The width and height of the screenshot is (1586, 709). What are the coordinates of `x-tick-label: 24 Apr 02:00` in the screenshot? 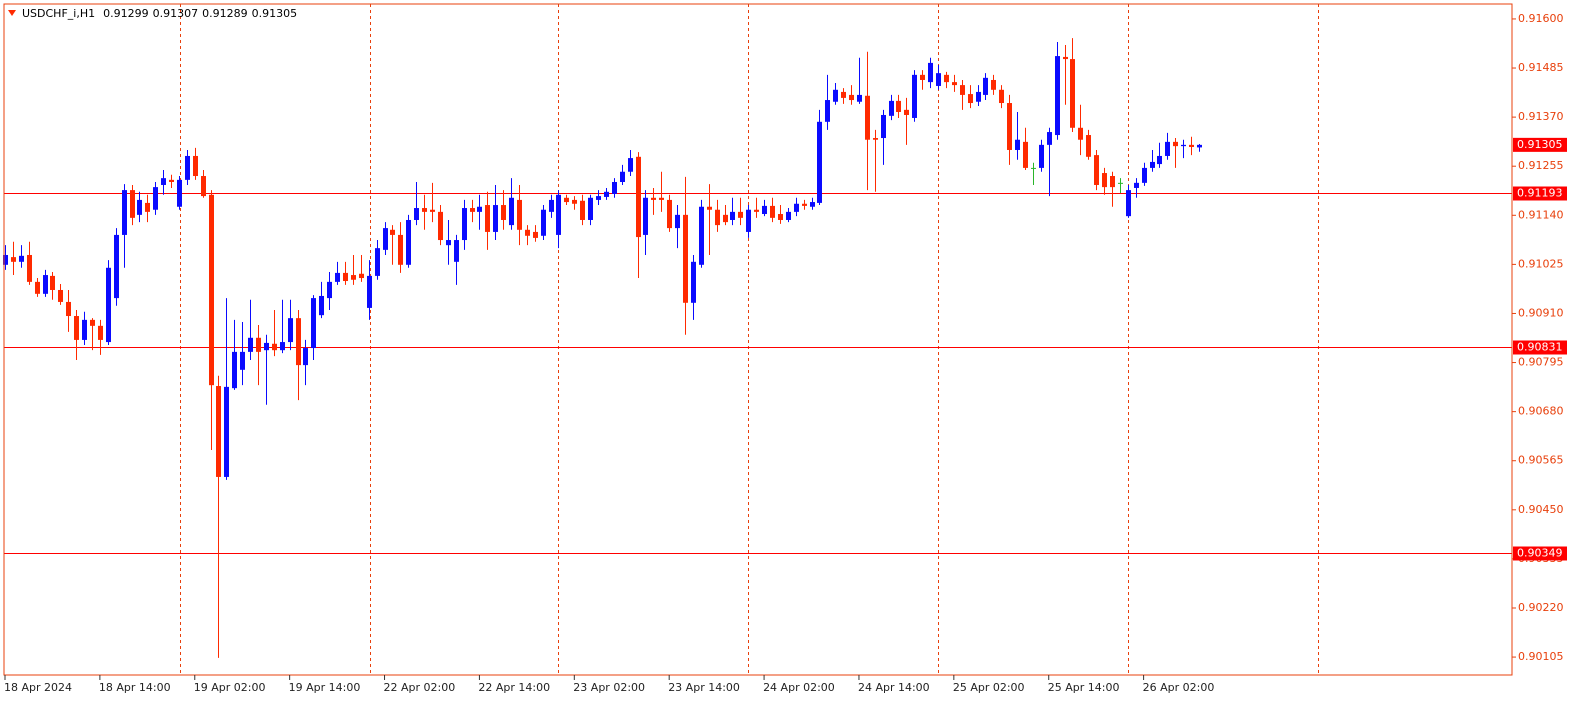 It's located at (799, 687).